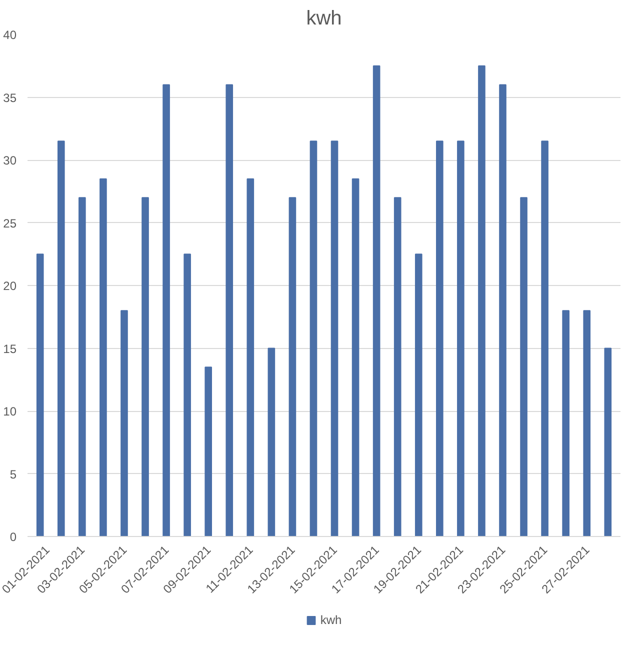 The image size is (644, 650). Describe the element at coordinates (10, 223) in the screenshot. I see `y-tick-label: 25` at that location.